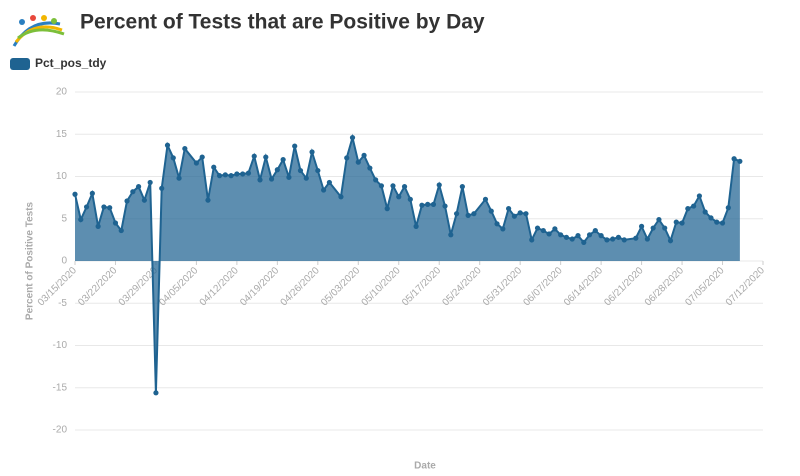  I want to click on y-tick-label: -20, so click(60, 430).